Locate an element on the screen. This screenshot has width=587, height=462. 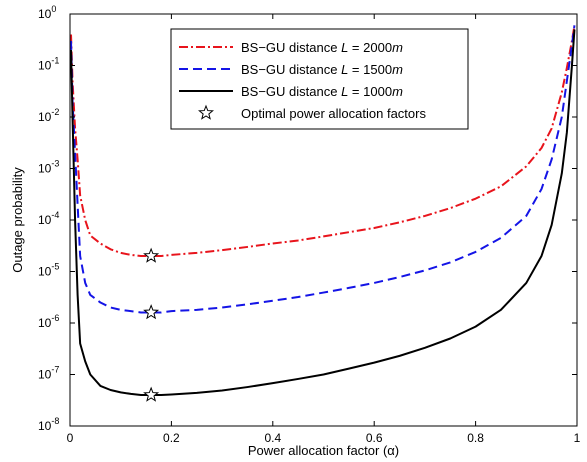
y-tick-label: 10⁻² is located at coordinates (48, 115).